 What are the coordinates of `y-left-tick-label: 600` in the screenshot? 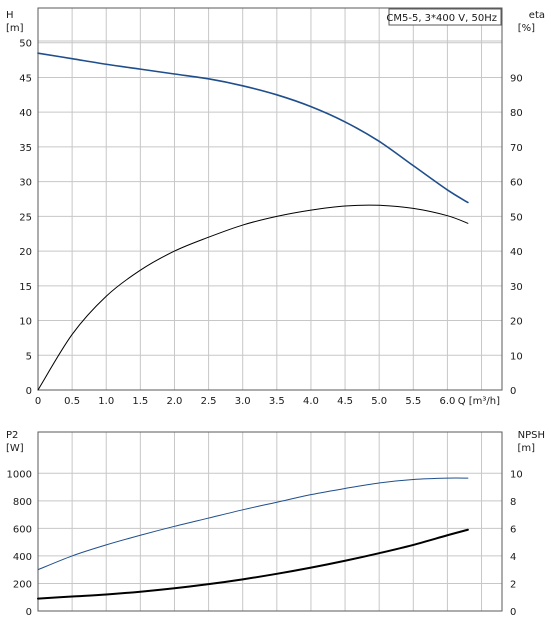 It's located at (22, 529).